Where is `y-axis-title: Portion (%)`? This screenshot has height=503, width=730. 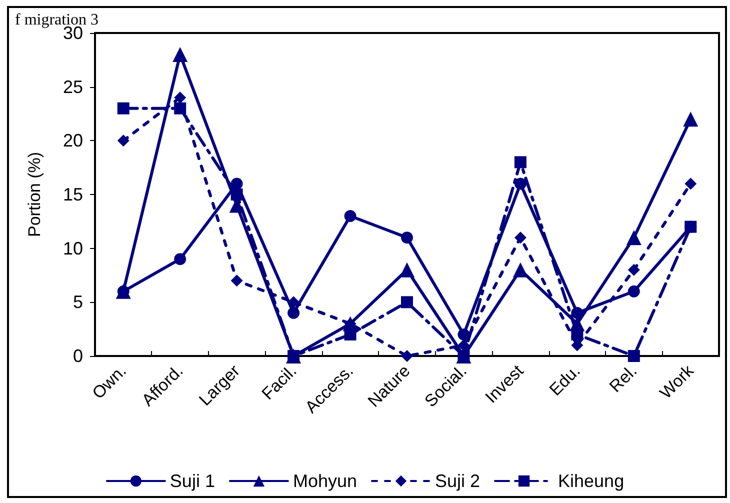
y-axis-title: Portion (%) is located at coordinates (34, 195).